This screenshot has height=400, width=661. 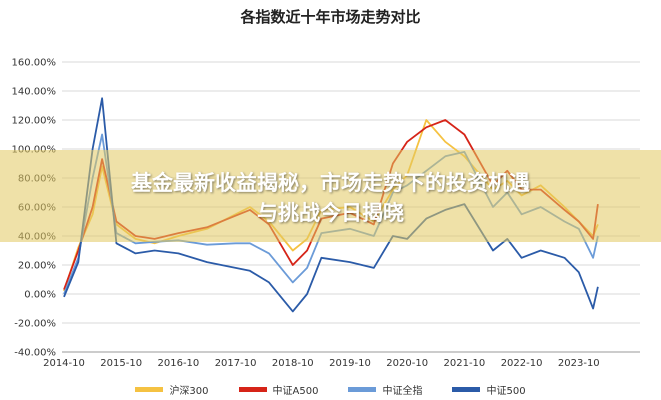 I want to click on legend-label: 中证500, so click(x=506, y=391).